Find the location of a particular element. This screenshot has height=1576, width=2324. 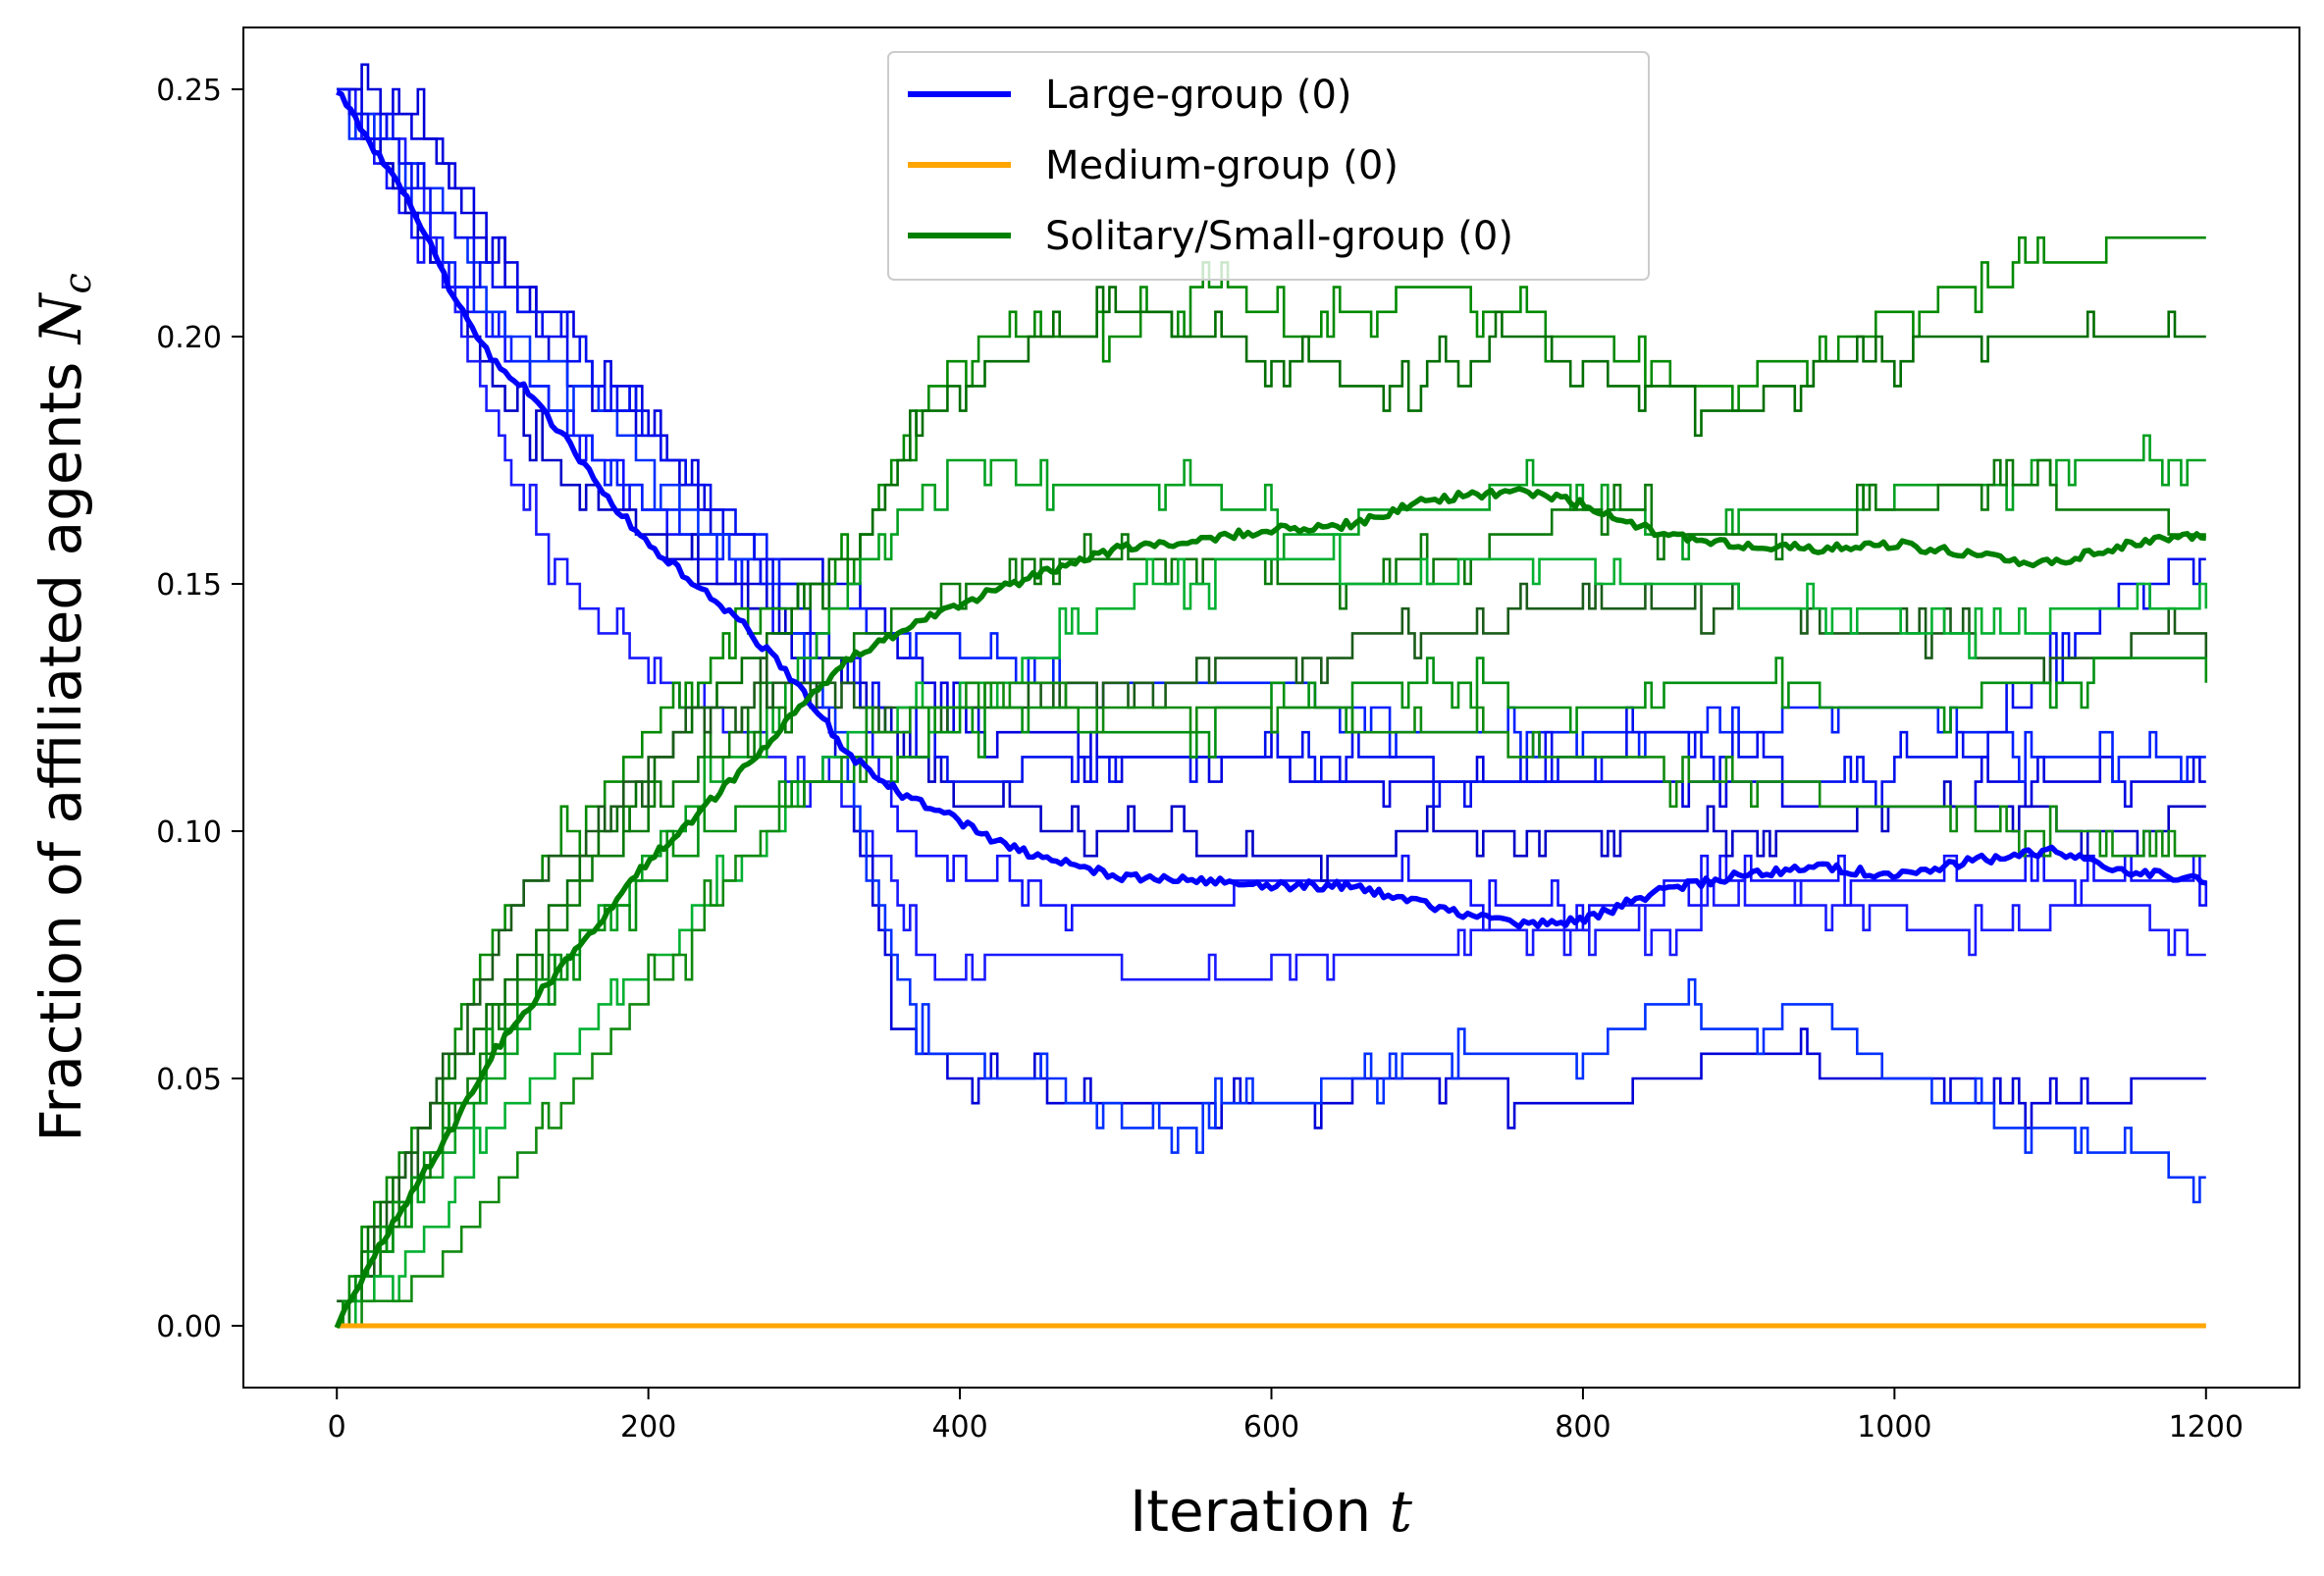

x-axis-title: Iteration t is located at coordinates (1271, 1511).